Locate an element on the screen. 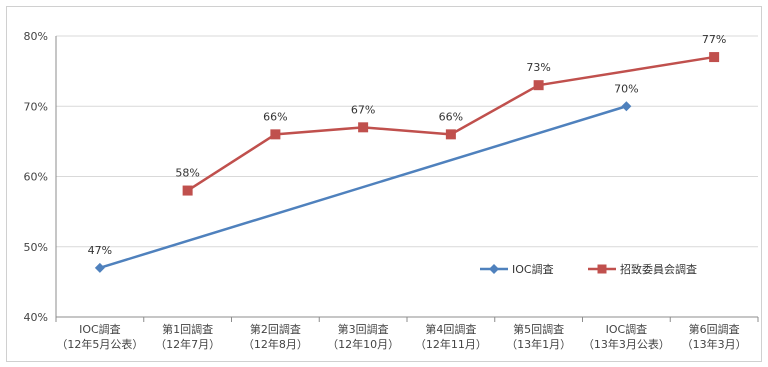  x-tick-label: 第6回調査（13年3月） is located at coordinates (714, 336).